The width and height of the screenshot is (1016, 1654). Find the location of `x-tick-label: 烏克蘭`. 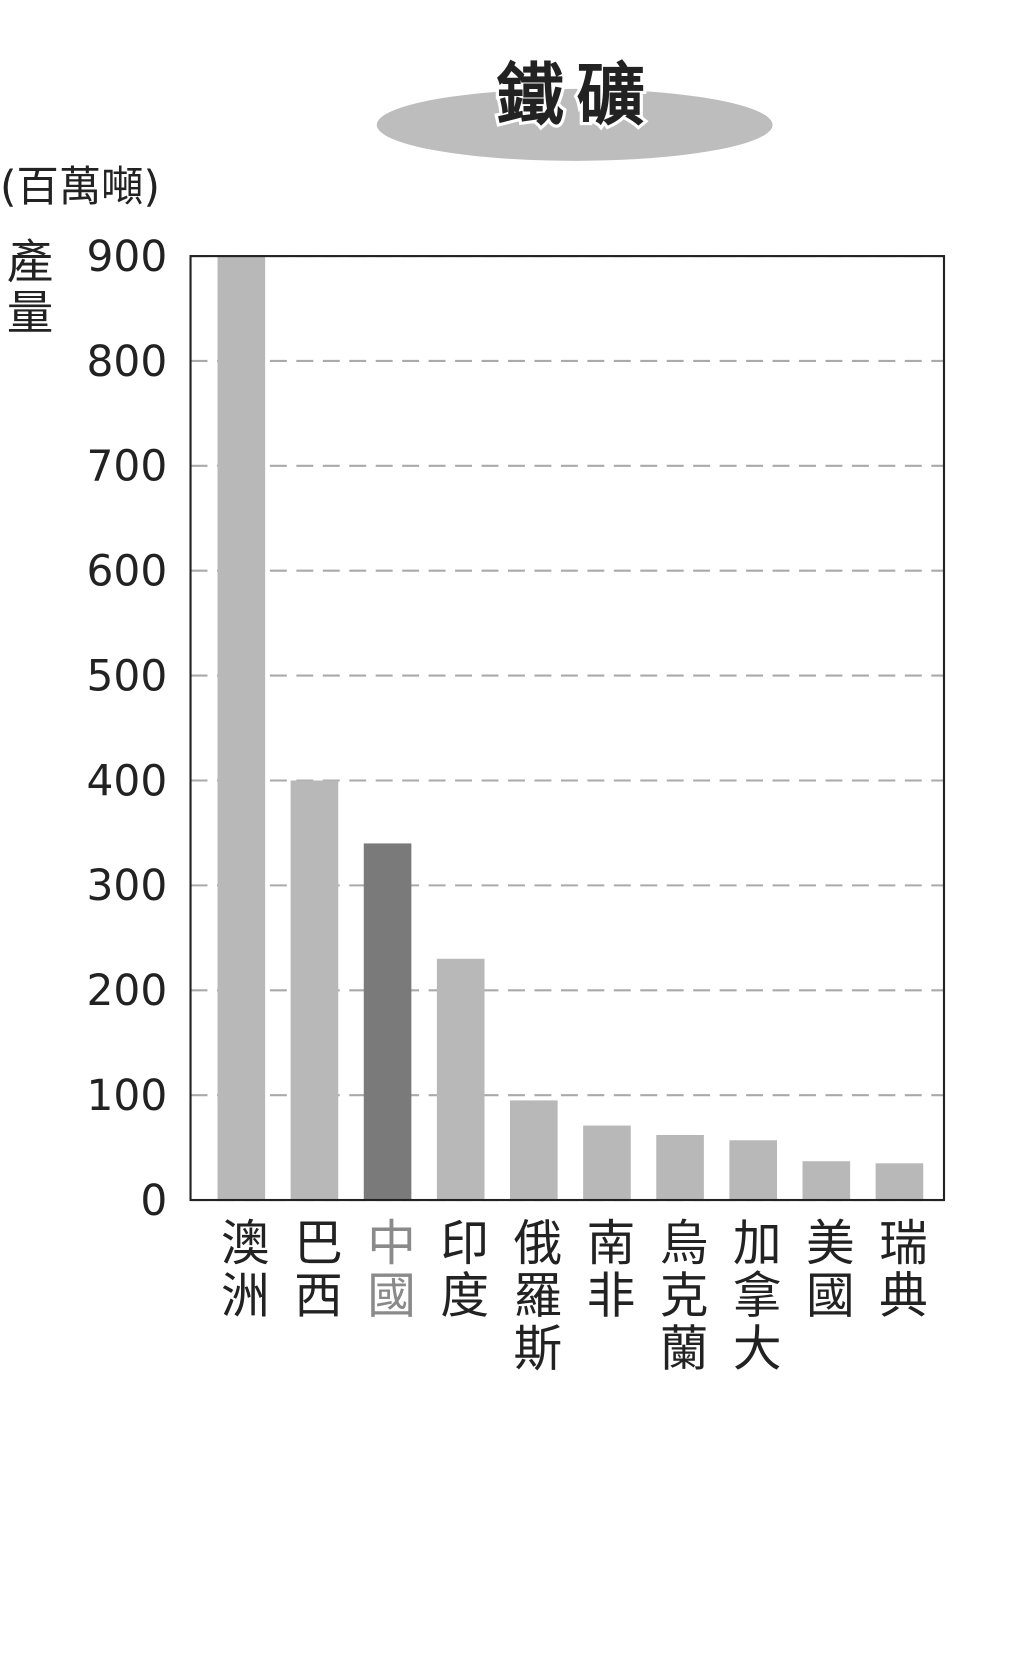

x-tick-label: 烏克蘭 is located at coordinates (680, 1296).